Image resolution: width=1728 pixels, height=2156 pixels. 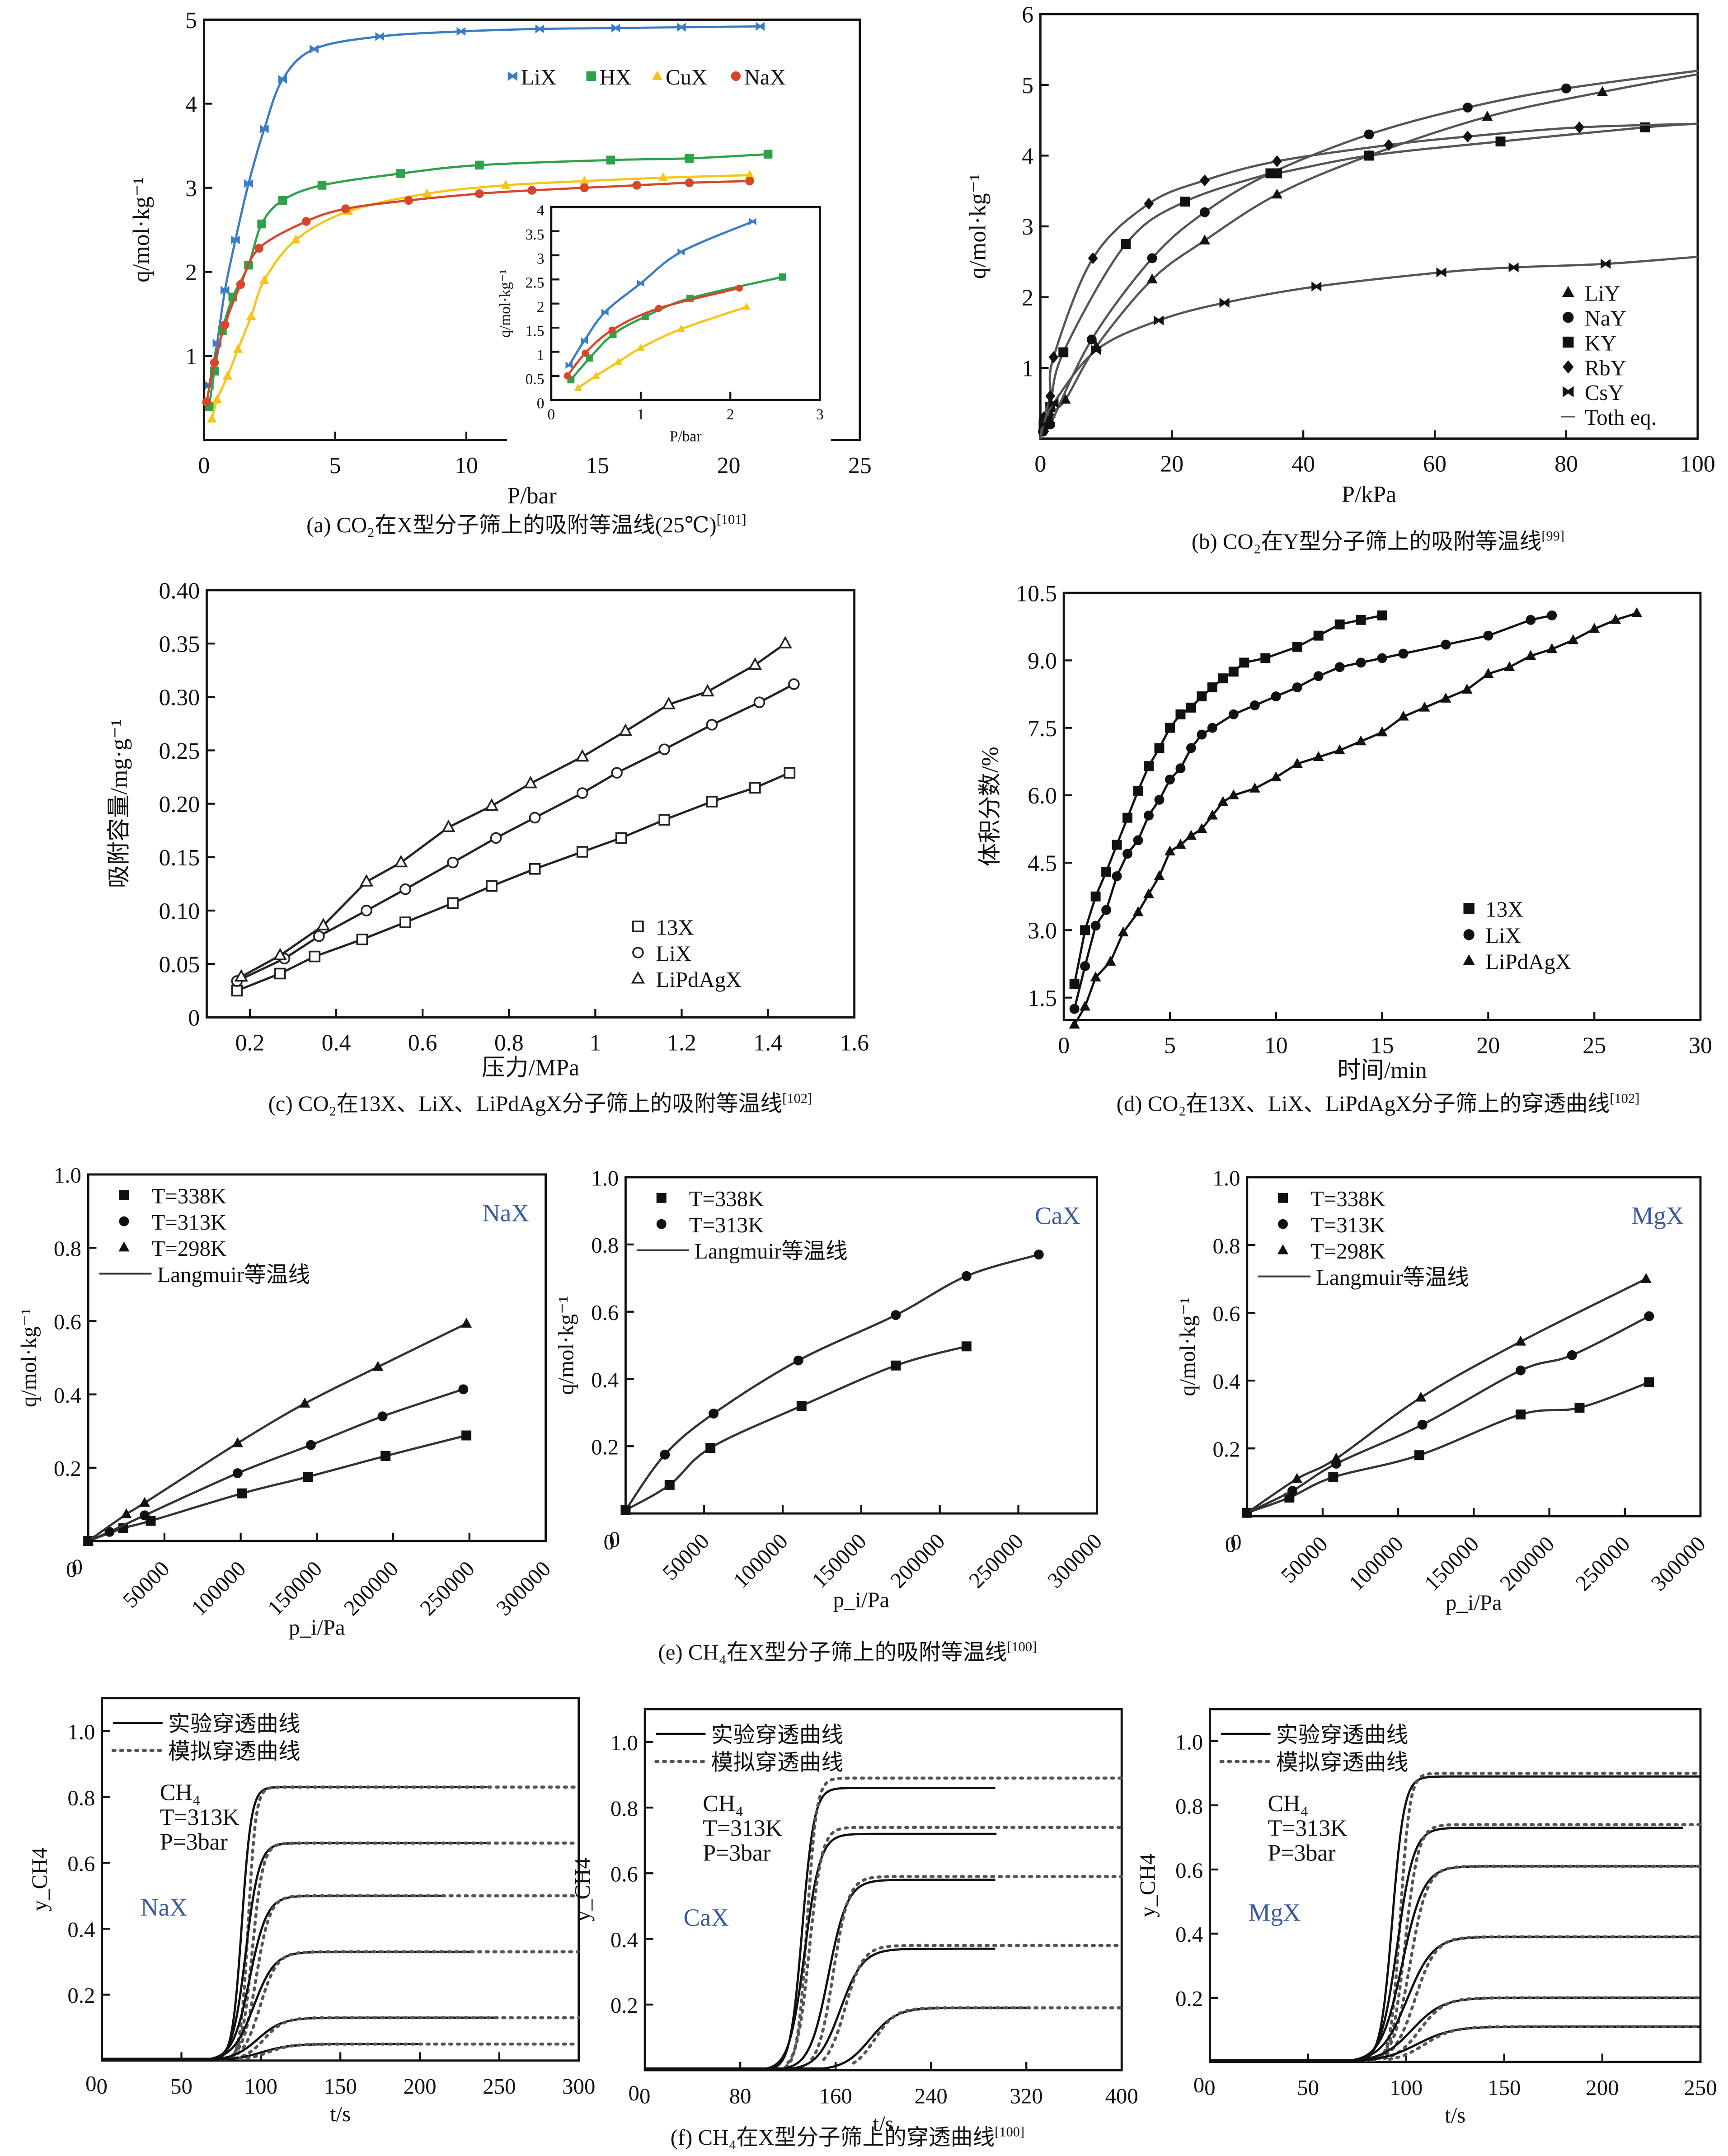 I want to click on legend-label-13X: 13X, so click(x=675, y=927).